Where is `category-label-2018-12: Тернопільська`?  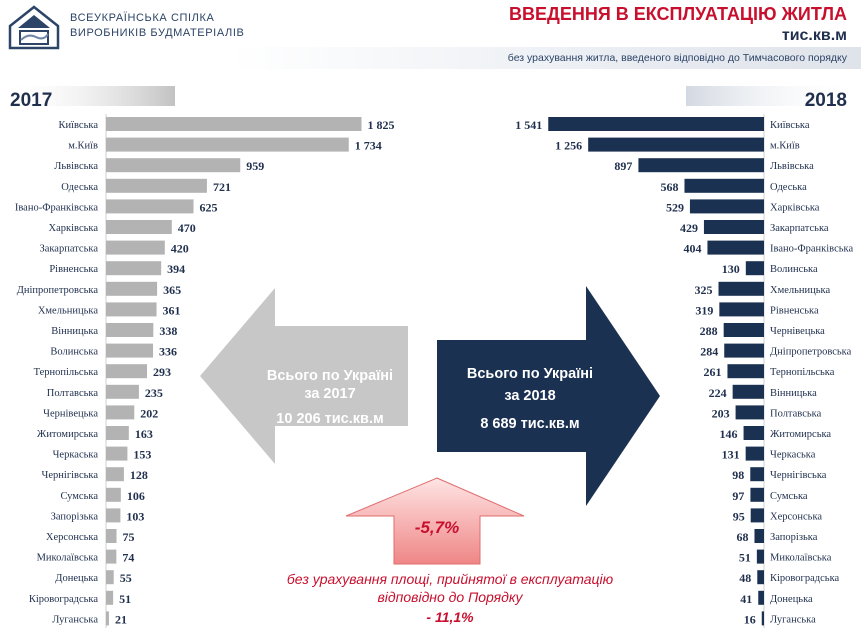
category-label-2018-12: Тернопільська is located at coordinates (802, 372).